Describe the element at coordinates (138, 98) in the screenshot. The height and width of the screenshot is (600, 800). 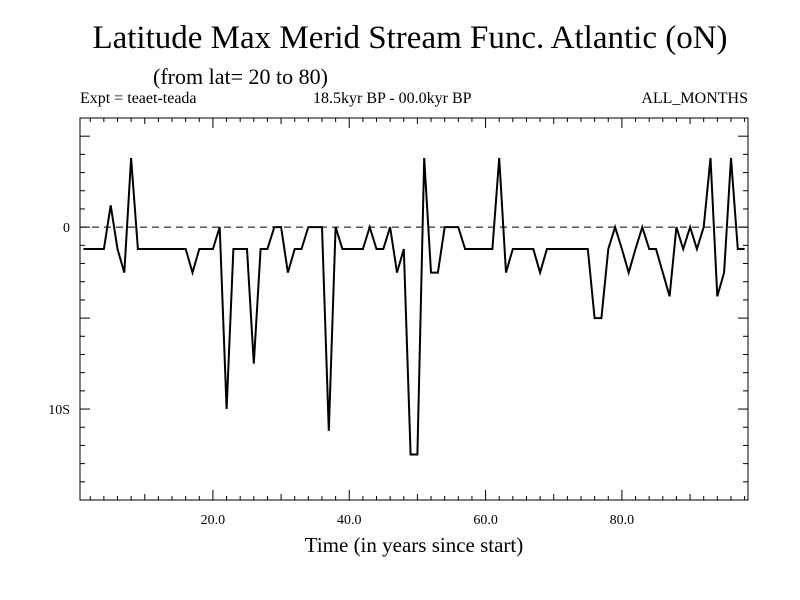
I see `experiment-label: Expt = teaet-teada` at that location.